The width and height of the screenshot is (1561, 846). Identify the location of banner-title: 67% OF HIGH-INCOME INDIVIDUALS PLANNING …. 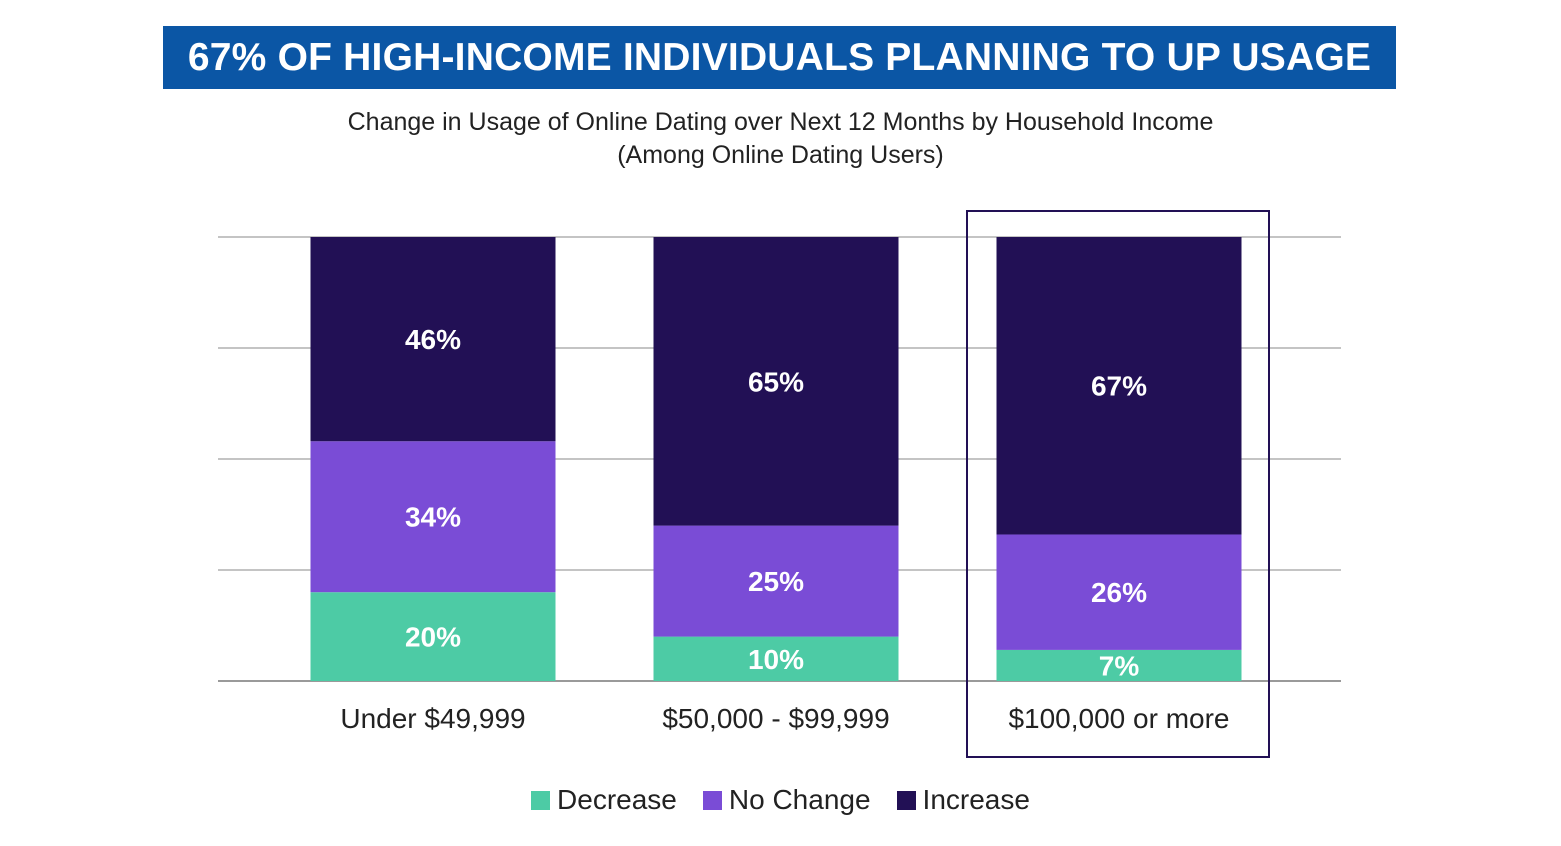
(779, 57).